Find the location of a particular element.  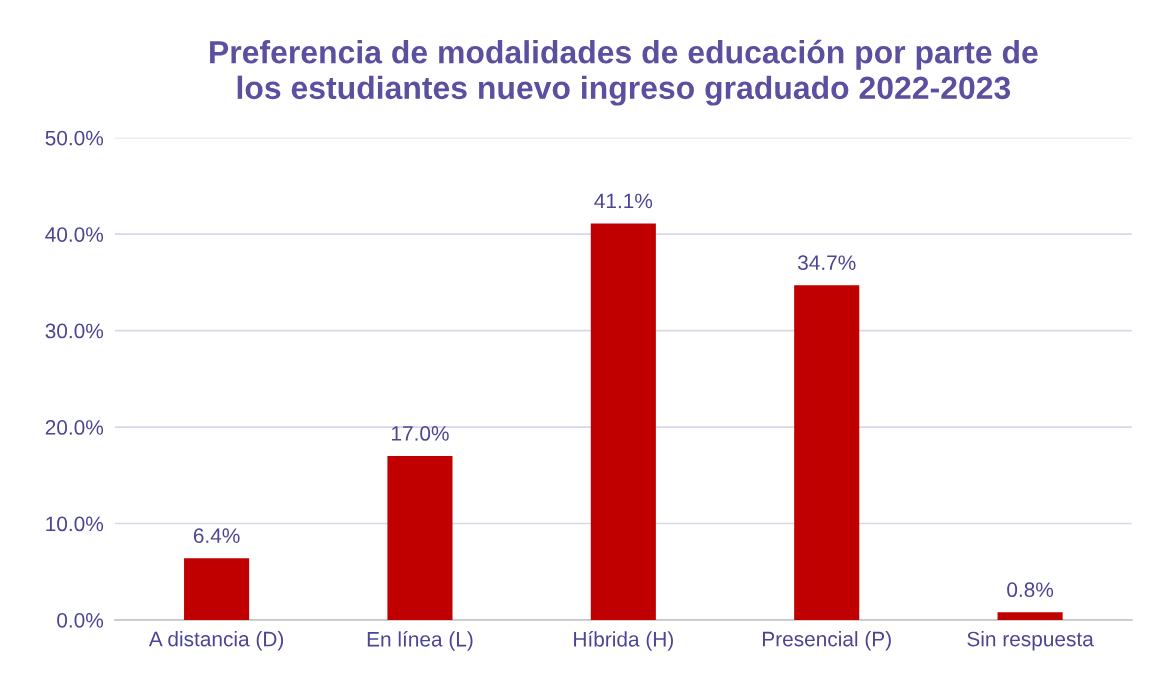

y-tick-label: 40.0% is located at coordinates (74, 234).